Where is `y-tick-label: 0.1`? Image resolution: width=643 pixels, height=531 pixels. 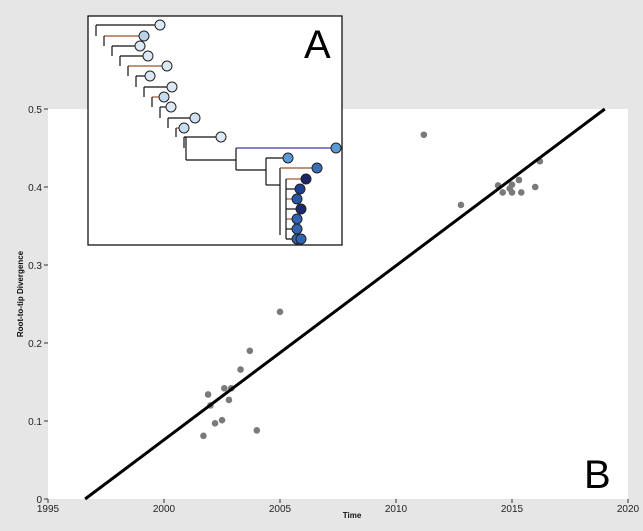
y-tick-label: 0.1 is located at coordinates (35, 422).